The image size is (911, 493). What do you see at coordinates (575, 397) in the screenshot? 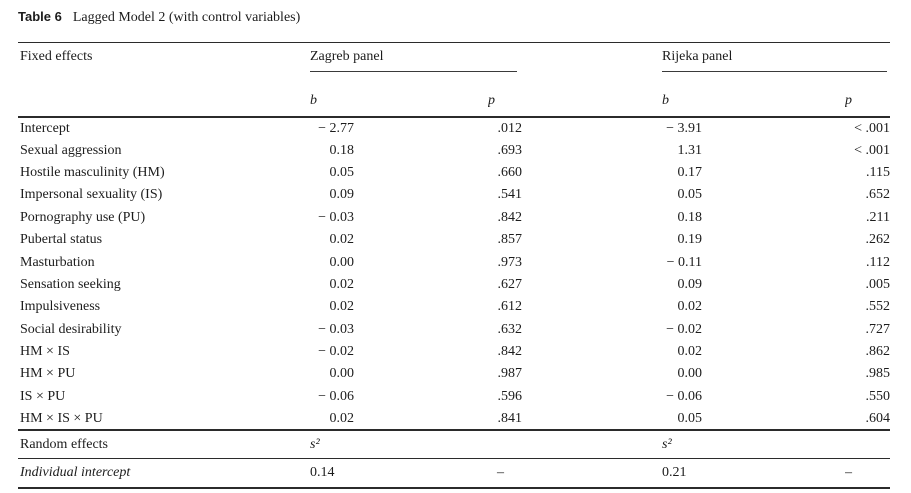
I see `cell-zagreb-p: .596` at bounding box center [575, 397].